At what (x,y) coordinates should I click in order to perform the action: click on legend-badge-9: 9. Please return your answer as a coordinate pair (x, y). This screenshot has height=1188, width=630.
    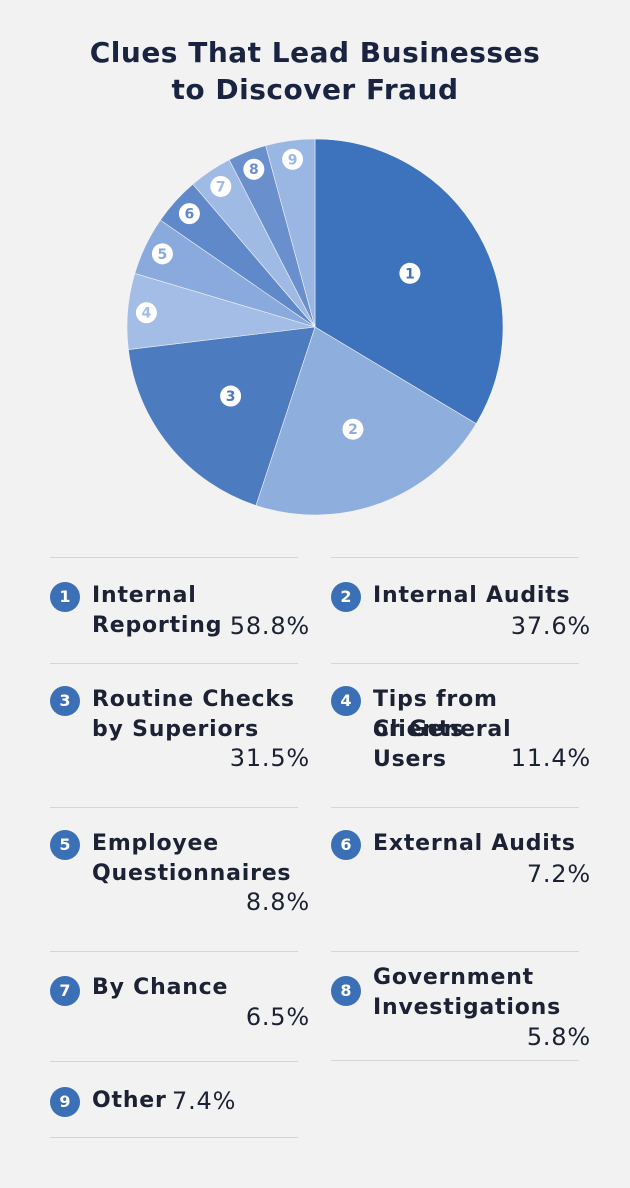
    Looking at the image, I should click on (65, 1102).